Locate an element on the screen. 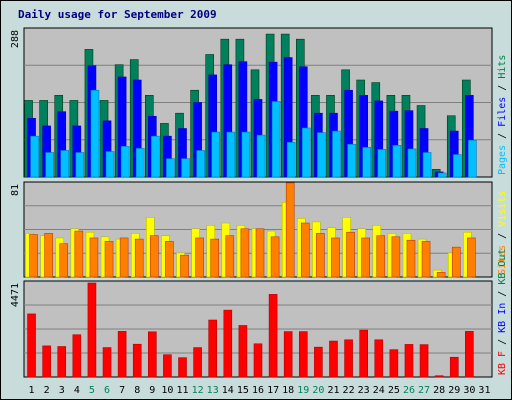 The width and height of the screenshot is (512, 400). x-tick-label-6: 6 is located at coordinates (107, 390).